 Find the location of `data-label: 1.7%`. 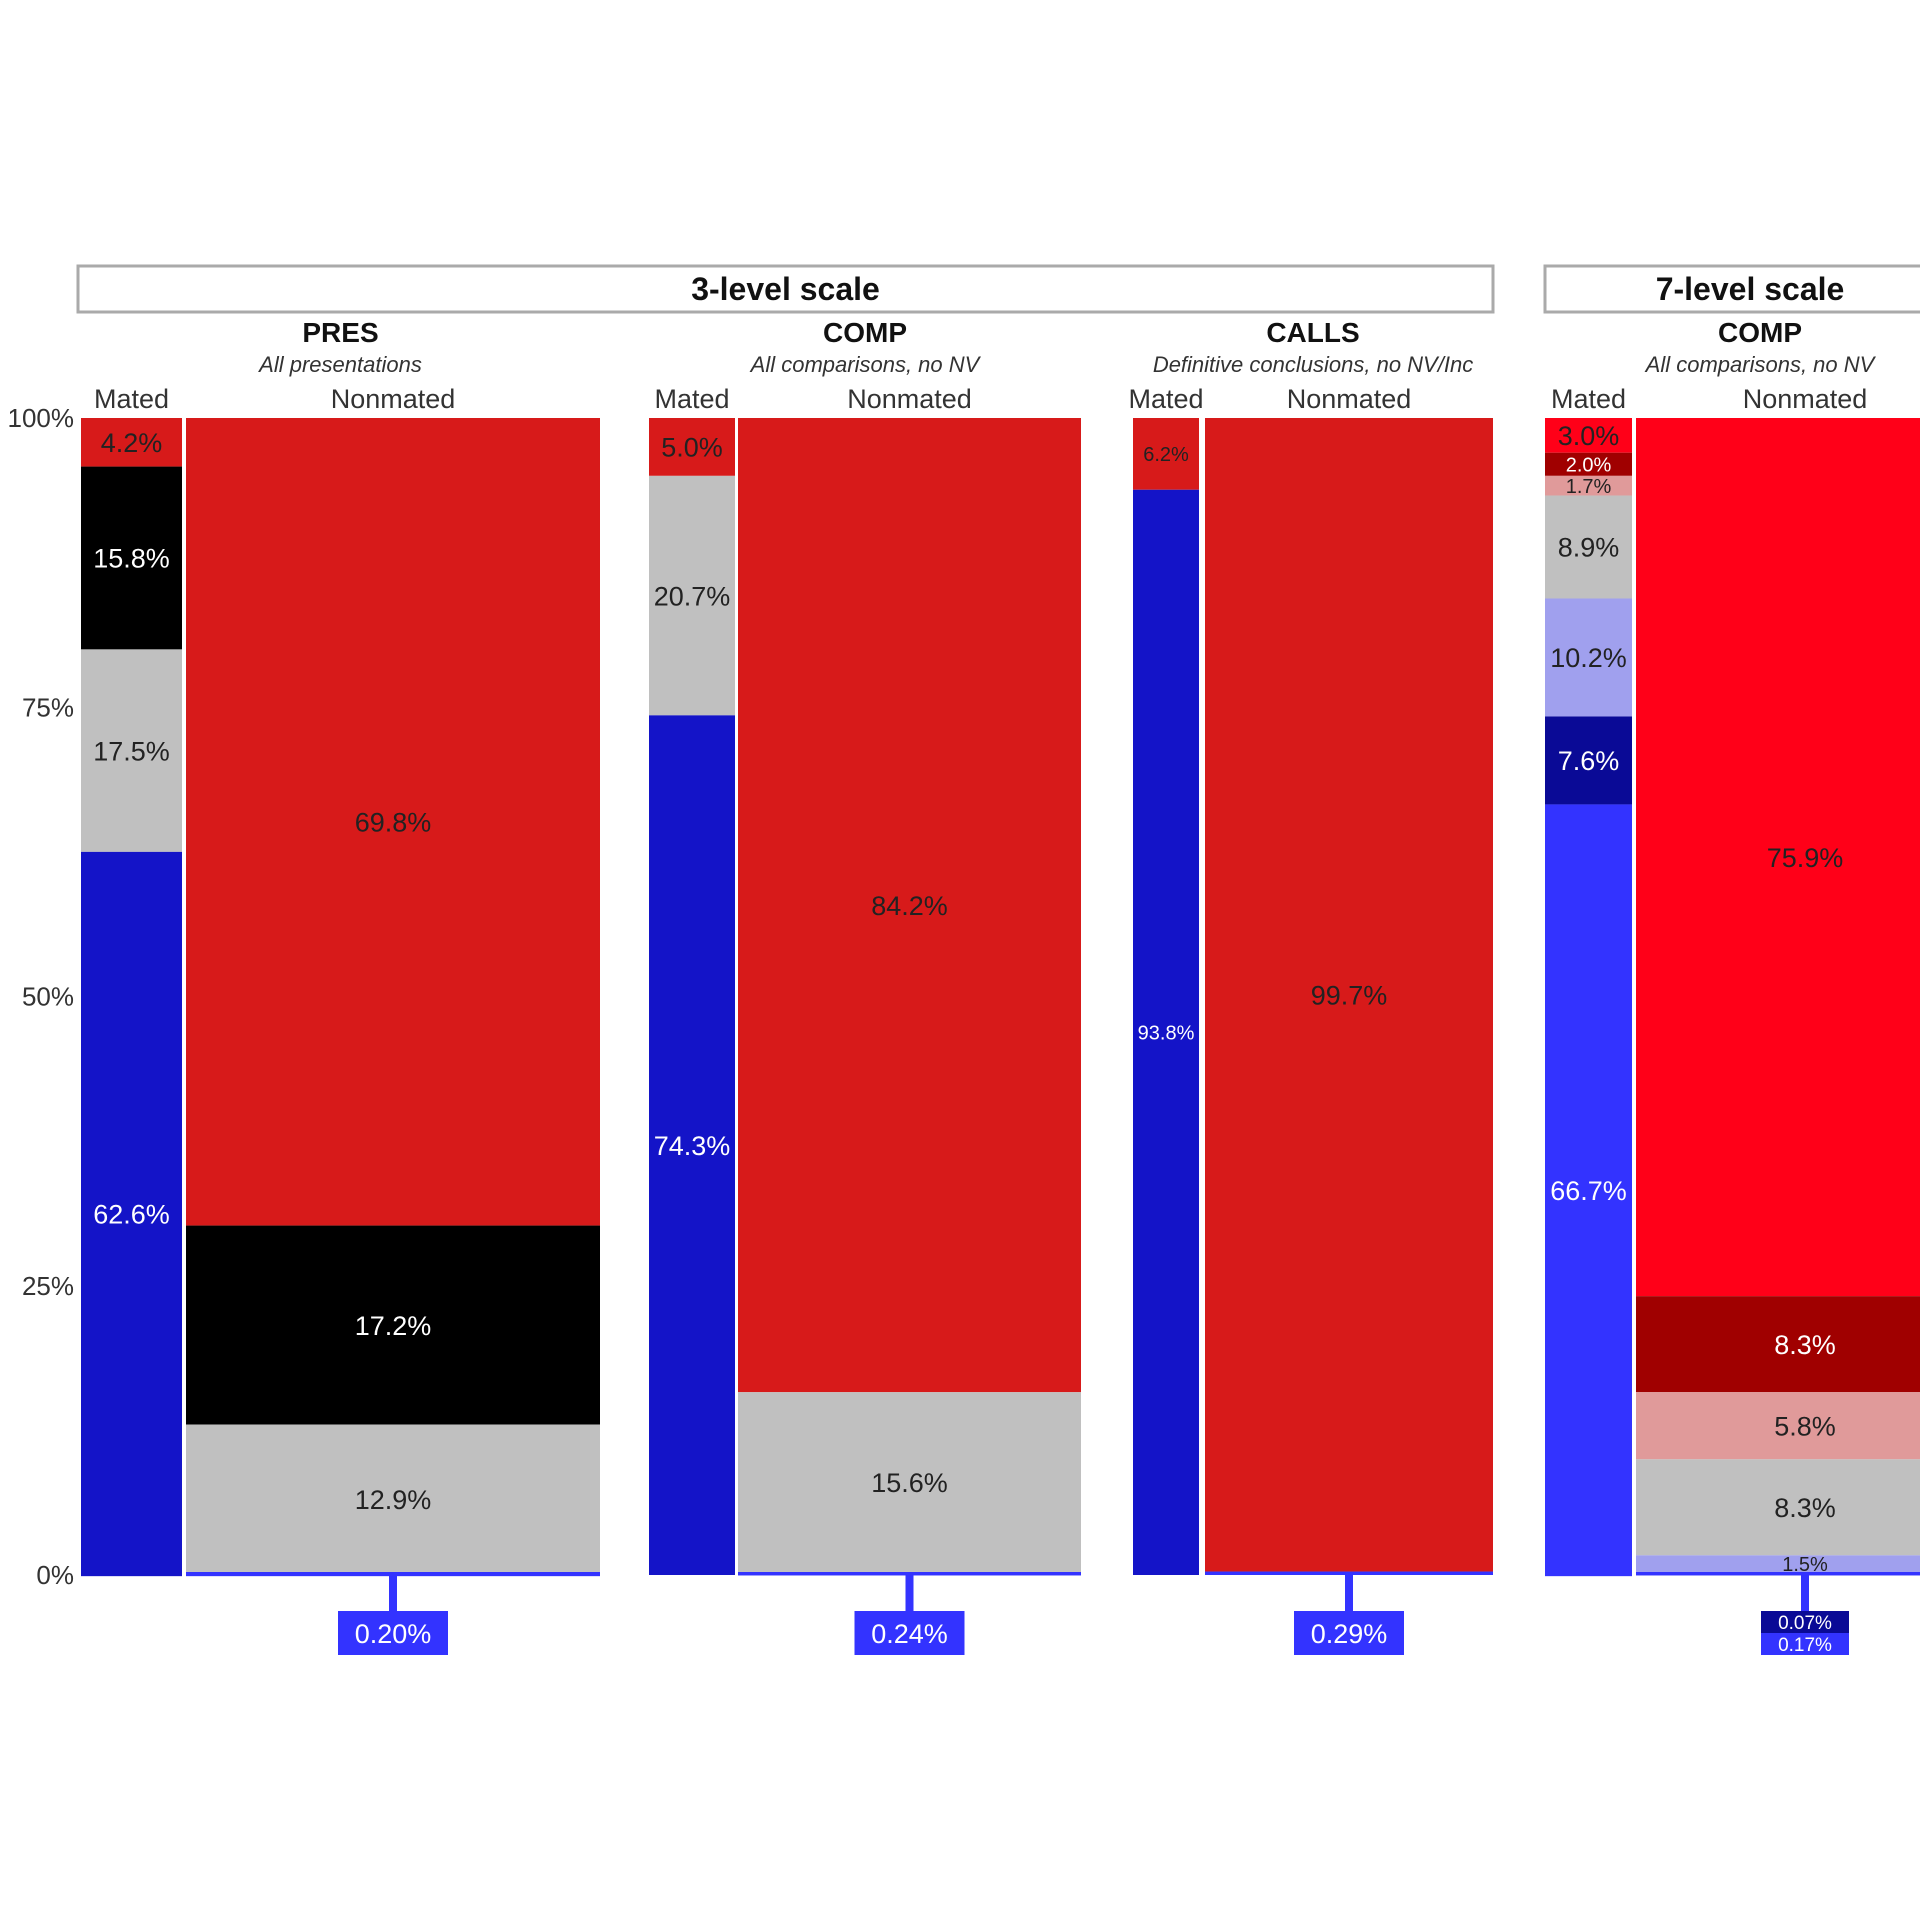

data-label: 1.7% is located at coordinates (1589, 487).